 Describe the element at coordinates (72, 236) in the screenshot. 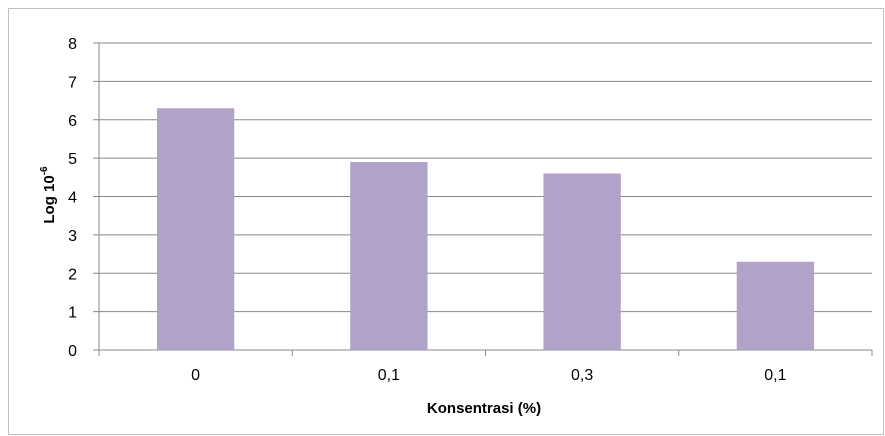

I see `y-tick-label: 3` at that location.